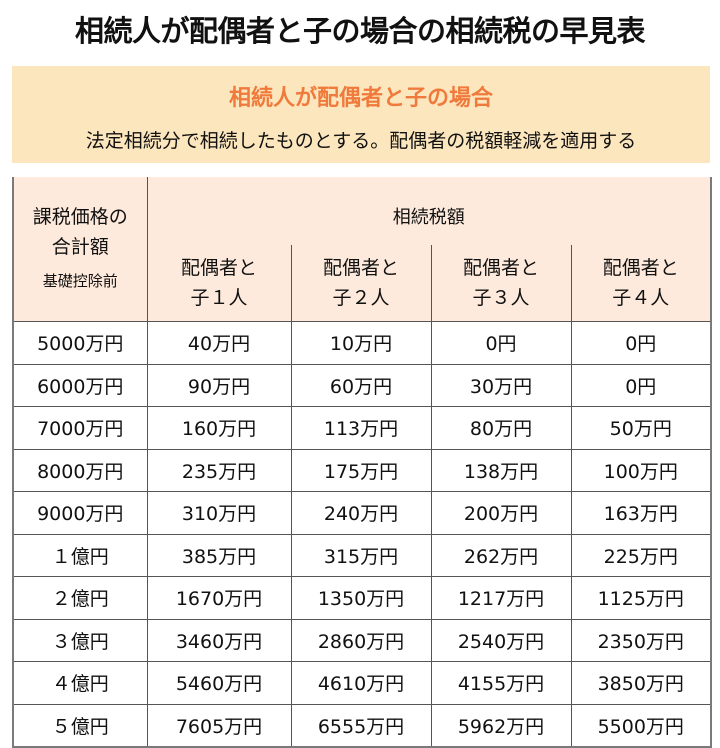 This screenshot has width=720, height=748. What do you see at coordinates (641, 725) in the screenshot?
I see `table-cell: 5500万円` at bounding box center [641, 725].